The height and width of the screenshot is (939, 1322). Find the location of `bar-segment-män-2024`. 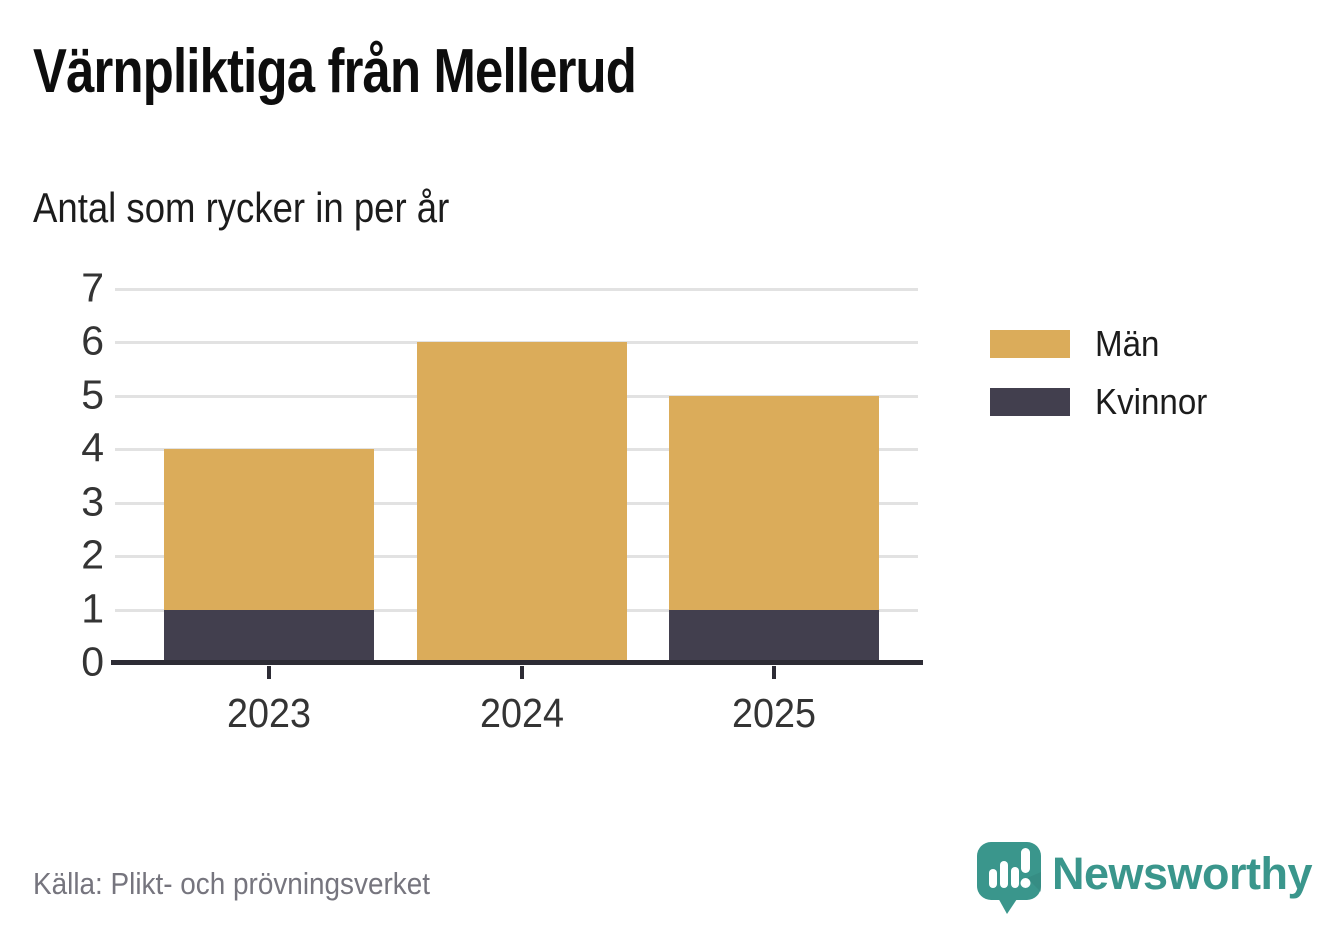

bar-segment-män-2024 is located at coordinates (521, 502).